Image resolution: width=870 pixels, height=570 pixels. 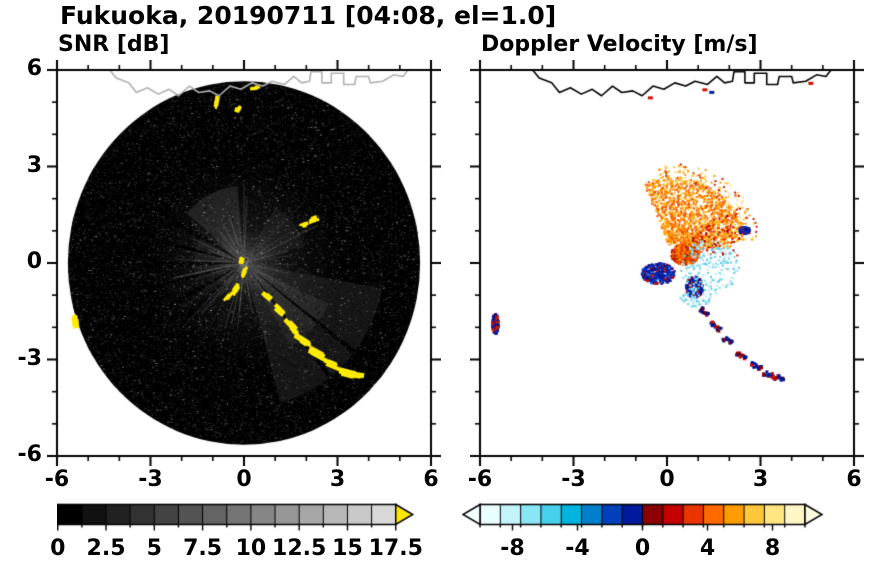 I want to click on snr-x-tick-label-0: 0, so click(x=244, y=479).